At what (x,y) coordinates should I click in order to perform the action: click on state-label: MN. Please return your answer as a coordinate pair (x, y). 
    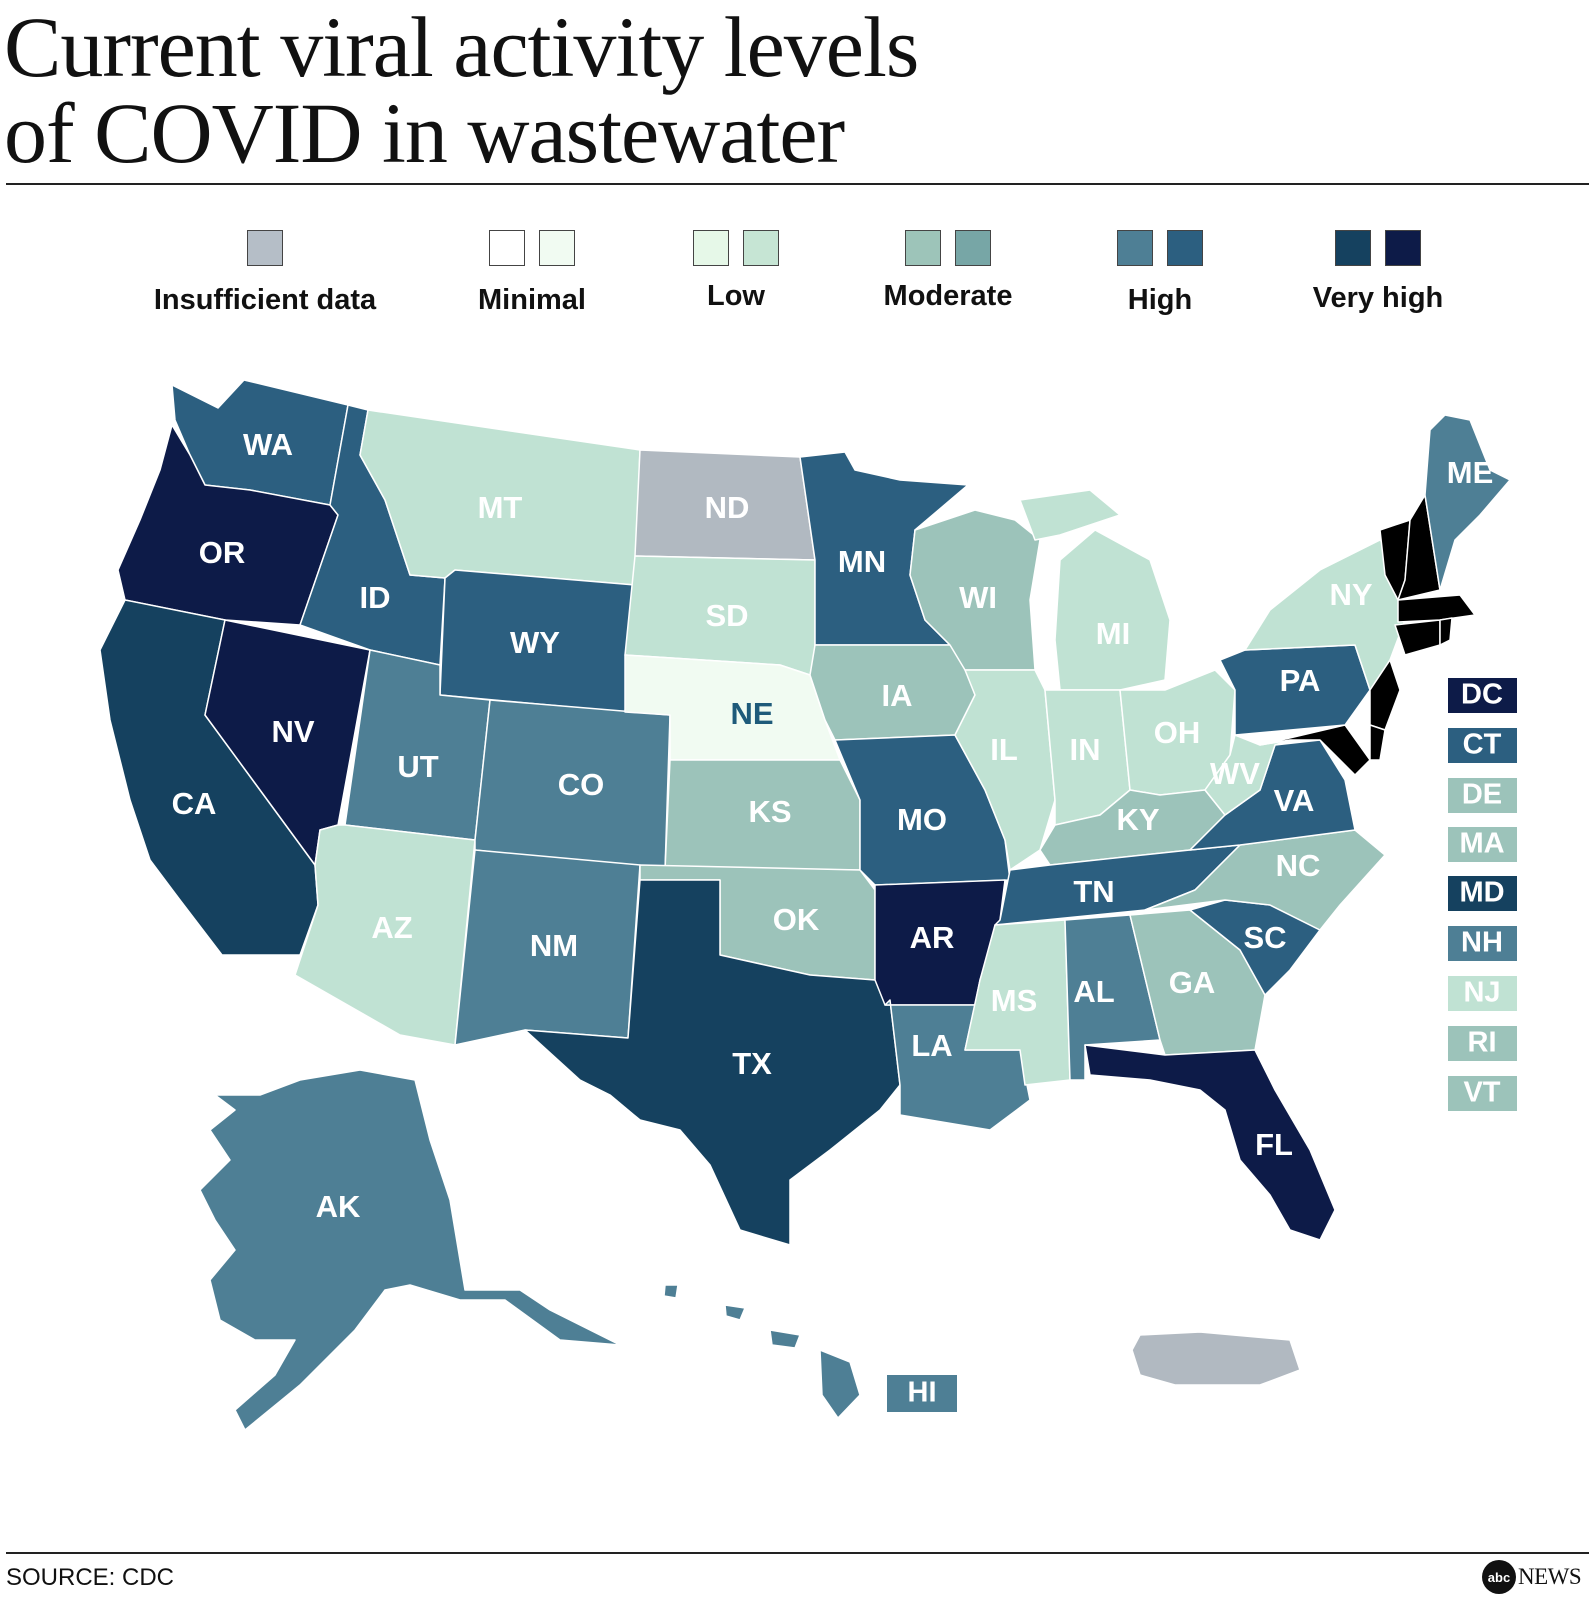
    Looking at the image, I should click on (862, 561).